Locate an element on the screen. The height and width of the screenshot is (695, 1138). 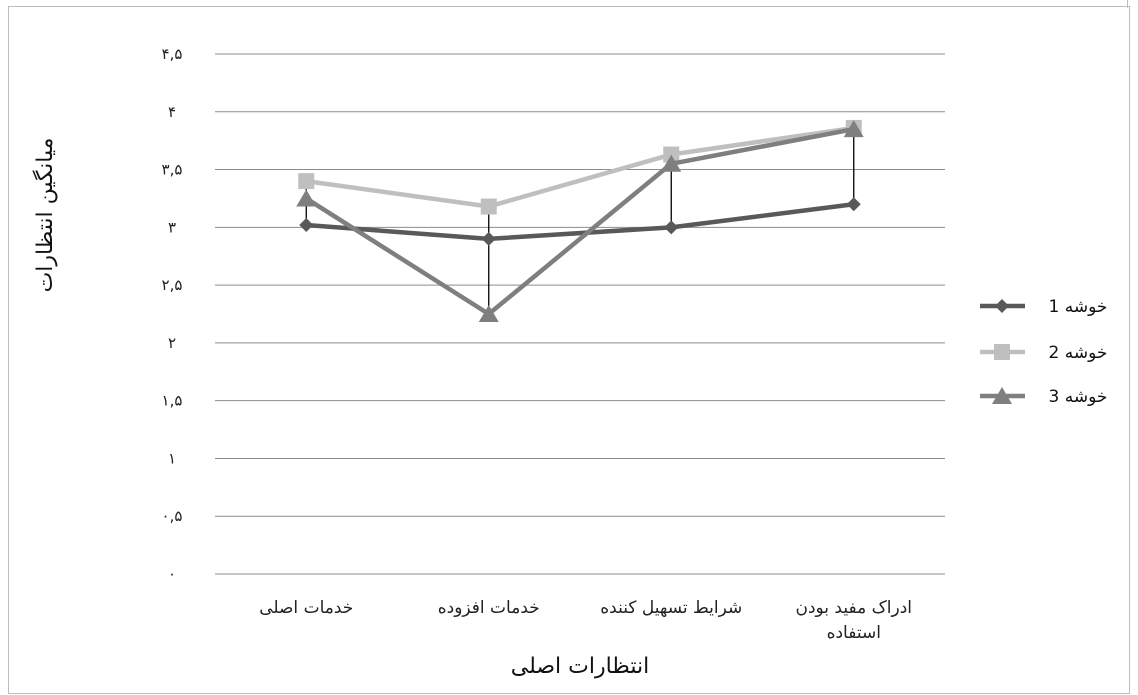
x-tick-label-line: ادراک مفید بودن is located at coordinates (853, 608).